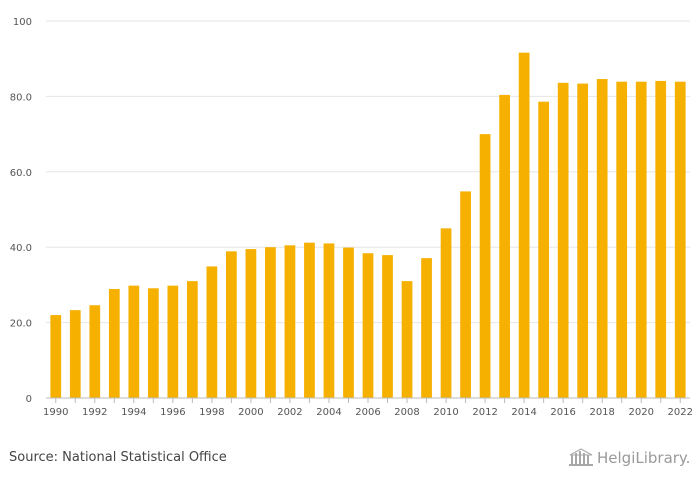 This screenshot has width=700, height=483. Describe the element at coordinates (309, 320) in the screenshot. I see `bar-2003` at that location.